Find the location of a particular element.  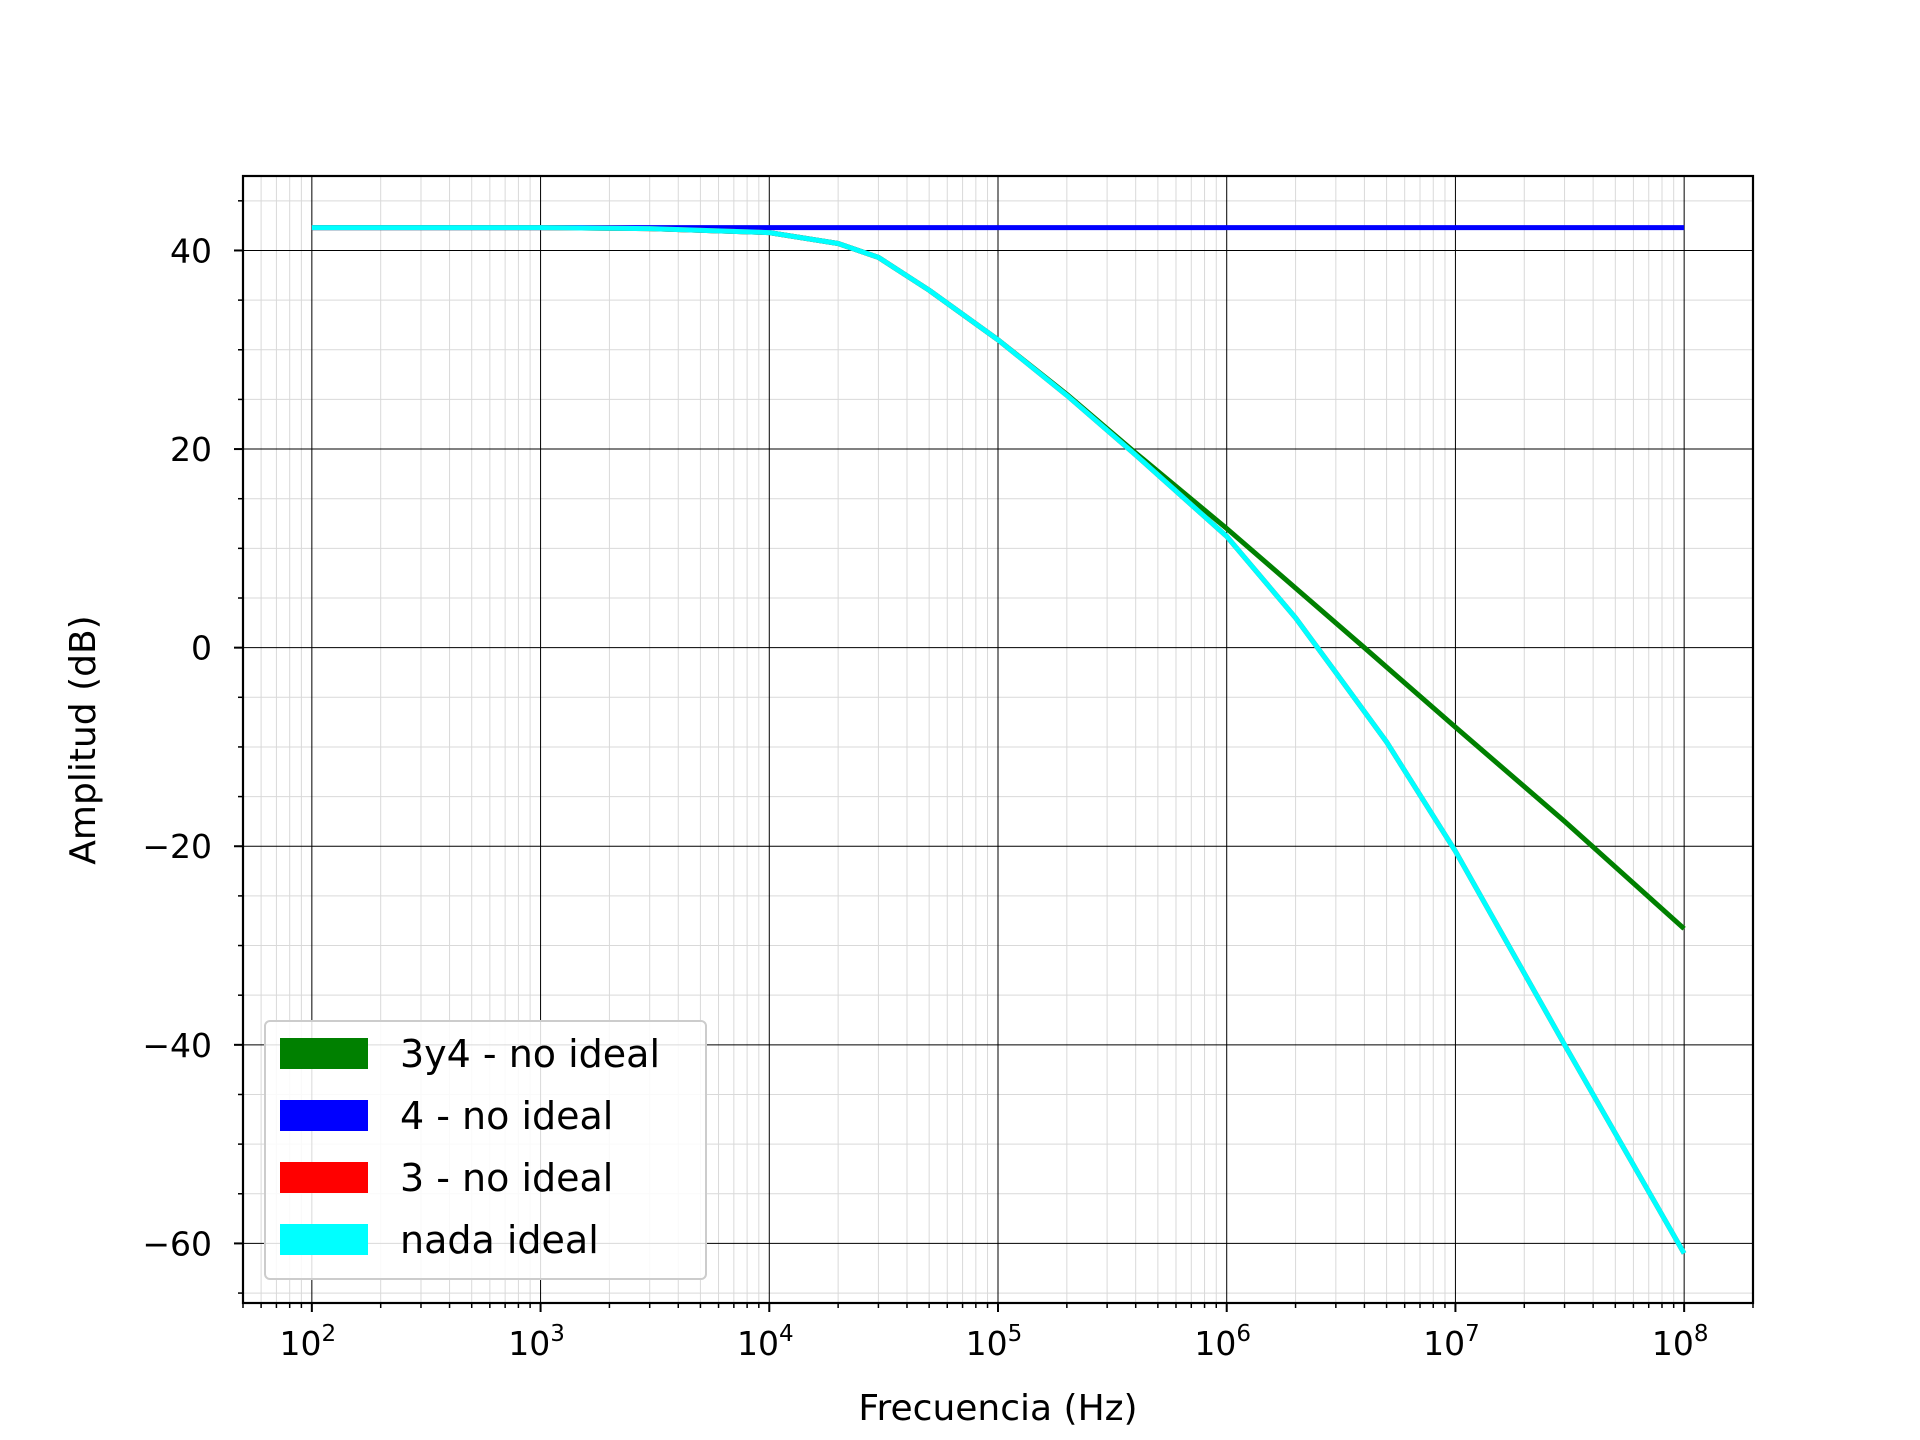

y-tick-labels: 40 20 0 −20 −40 −60 is located at coordinates (177, 747).